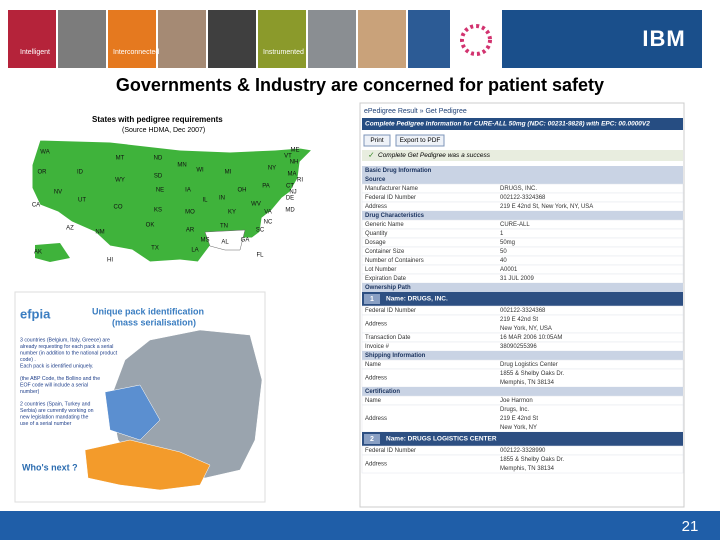 This screenshot has width=720, height=540. I want to click on state-label: KS, so click(158, 211).